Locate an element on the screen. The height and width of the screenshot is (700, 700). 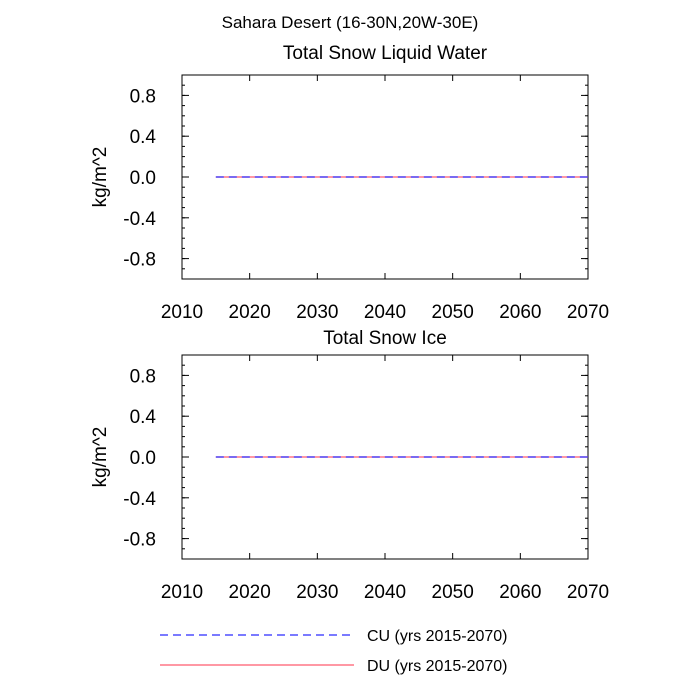
legend-label-cu: CU (yrs 2015-2070) is located at coordinates (437, 636).